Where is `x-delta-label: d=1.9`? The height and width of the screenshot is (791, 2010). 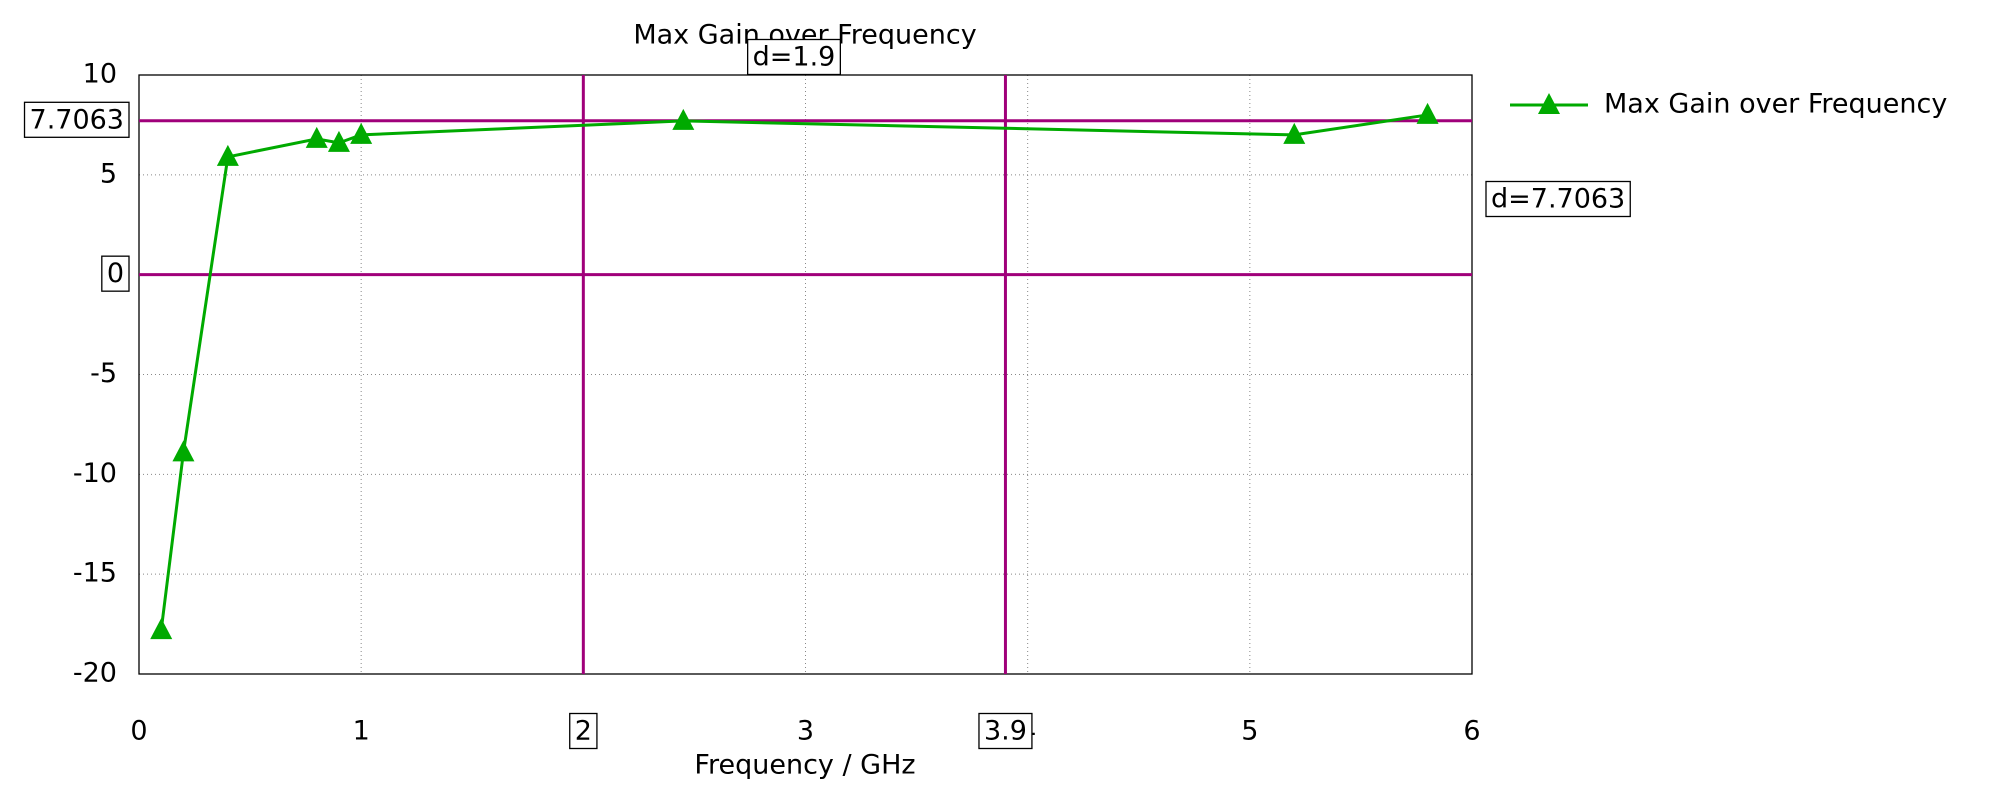
x-delta-label: d=1.9 is located at coordinates (794, 57).